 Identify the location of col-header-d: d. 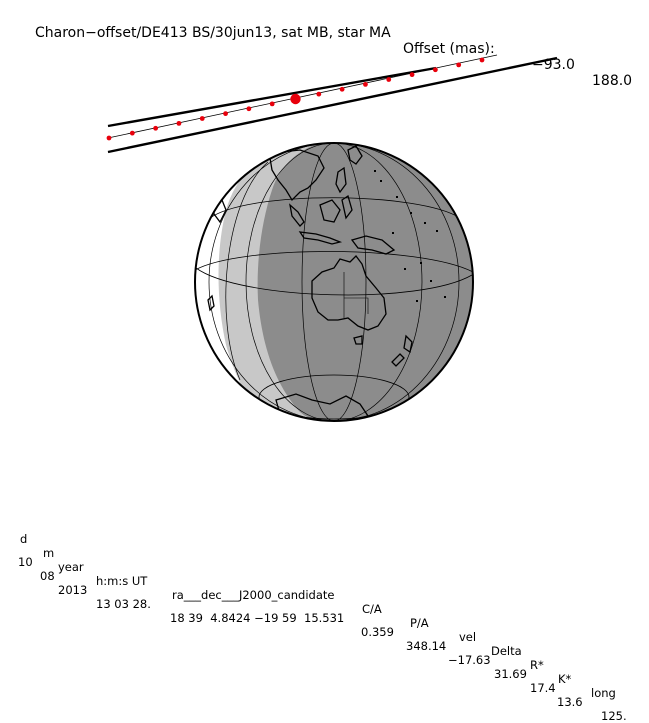
(24, 539).